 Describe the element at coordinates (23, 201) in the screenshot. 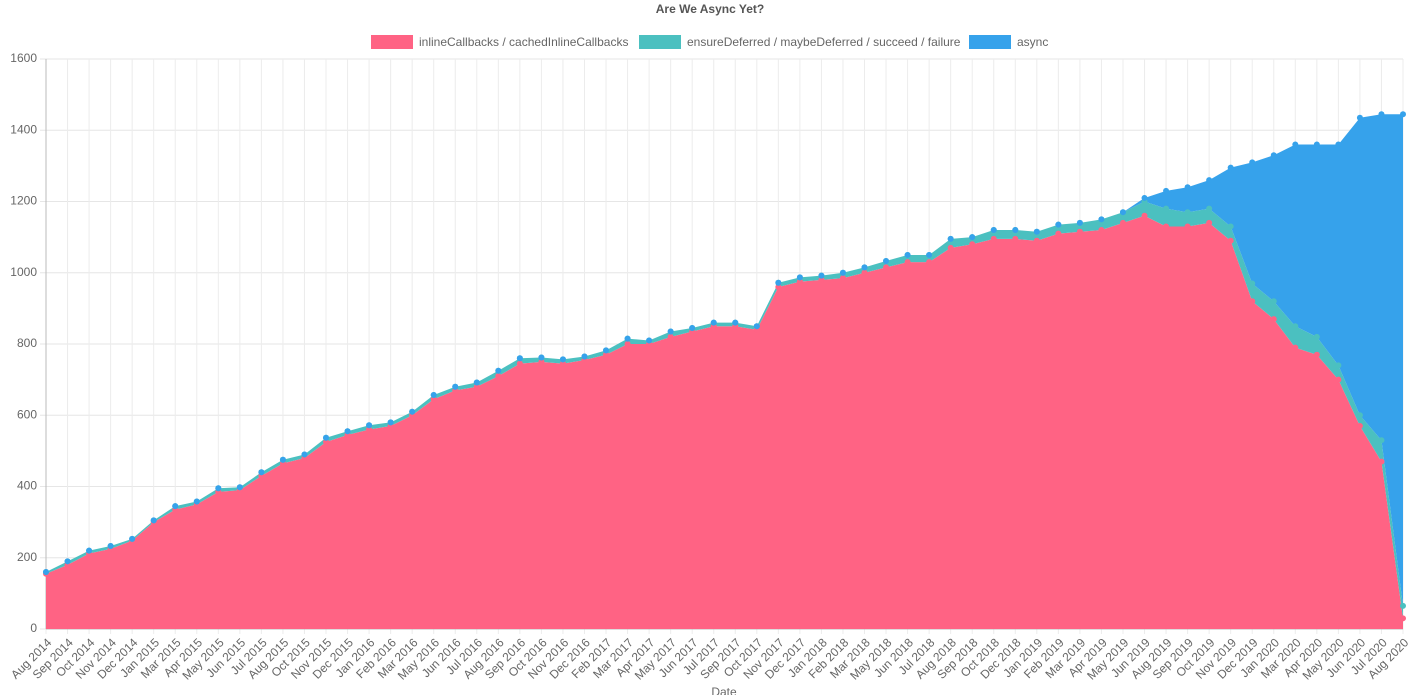

I see `y-tick-label: 1200` at that location.